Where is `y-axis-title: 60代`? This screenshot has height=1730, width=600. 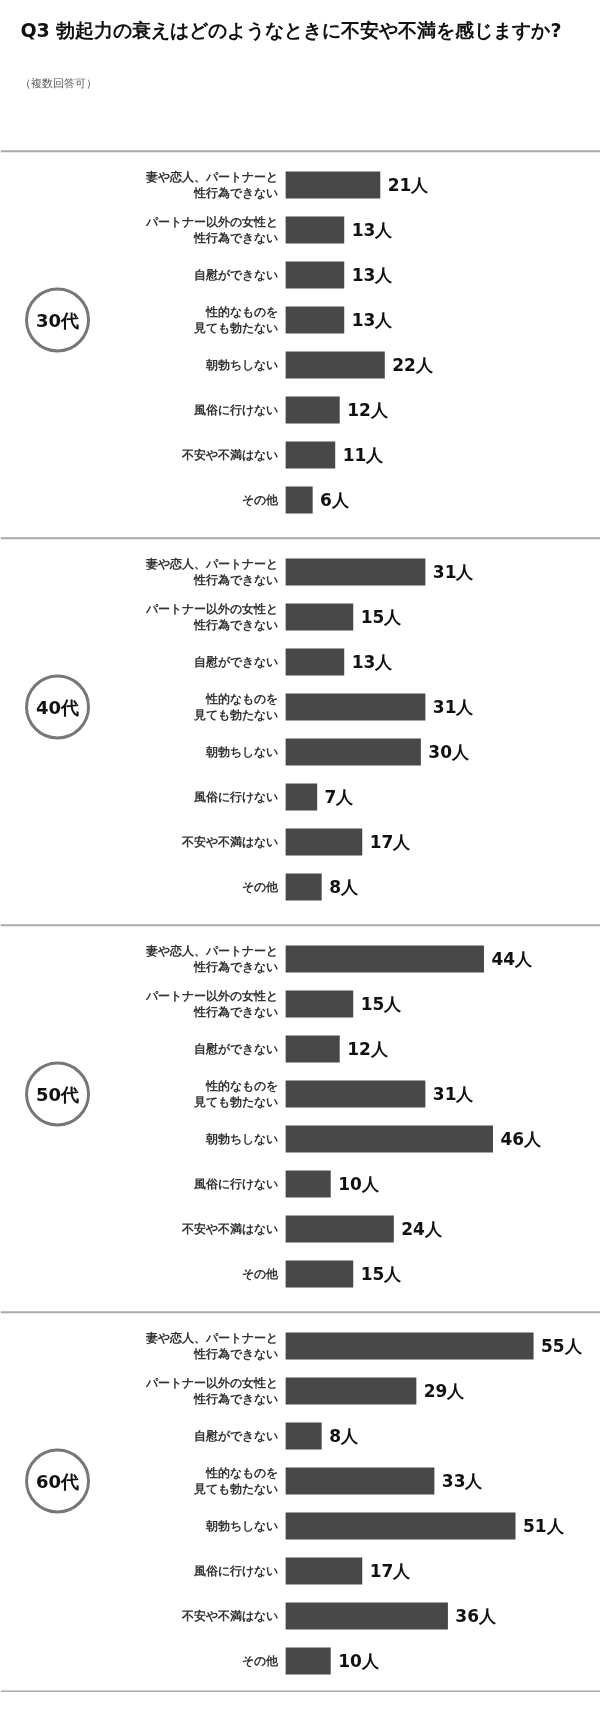 y-axis-title: 60代 is located at coordinates (58, 1481).